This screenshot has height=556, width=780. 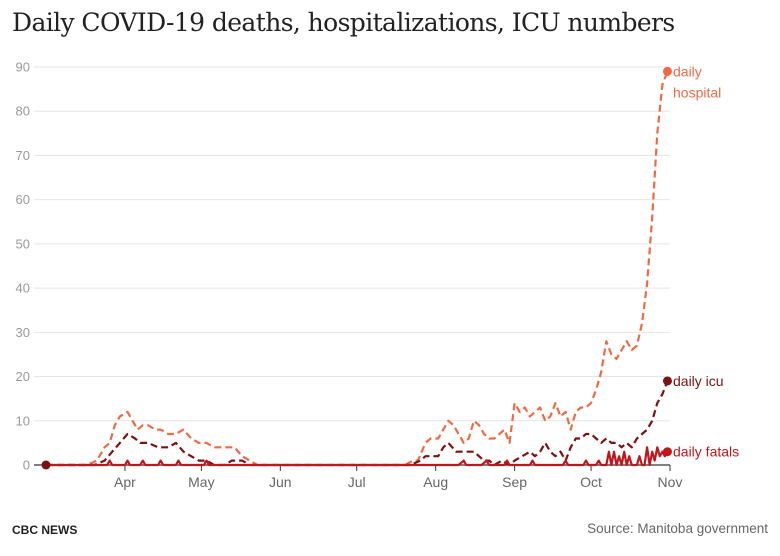 What do you see at coordinates (201, 482) in the screenshot?
I see `x-tick-label: May` at bounding box center [201, 482].